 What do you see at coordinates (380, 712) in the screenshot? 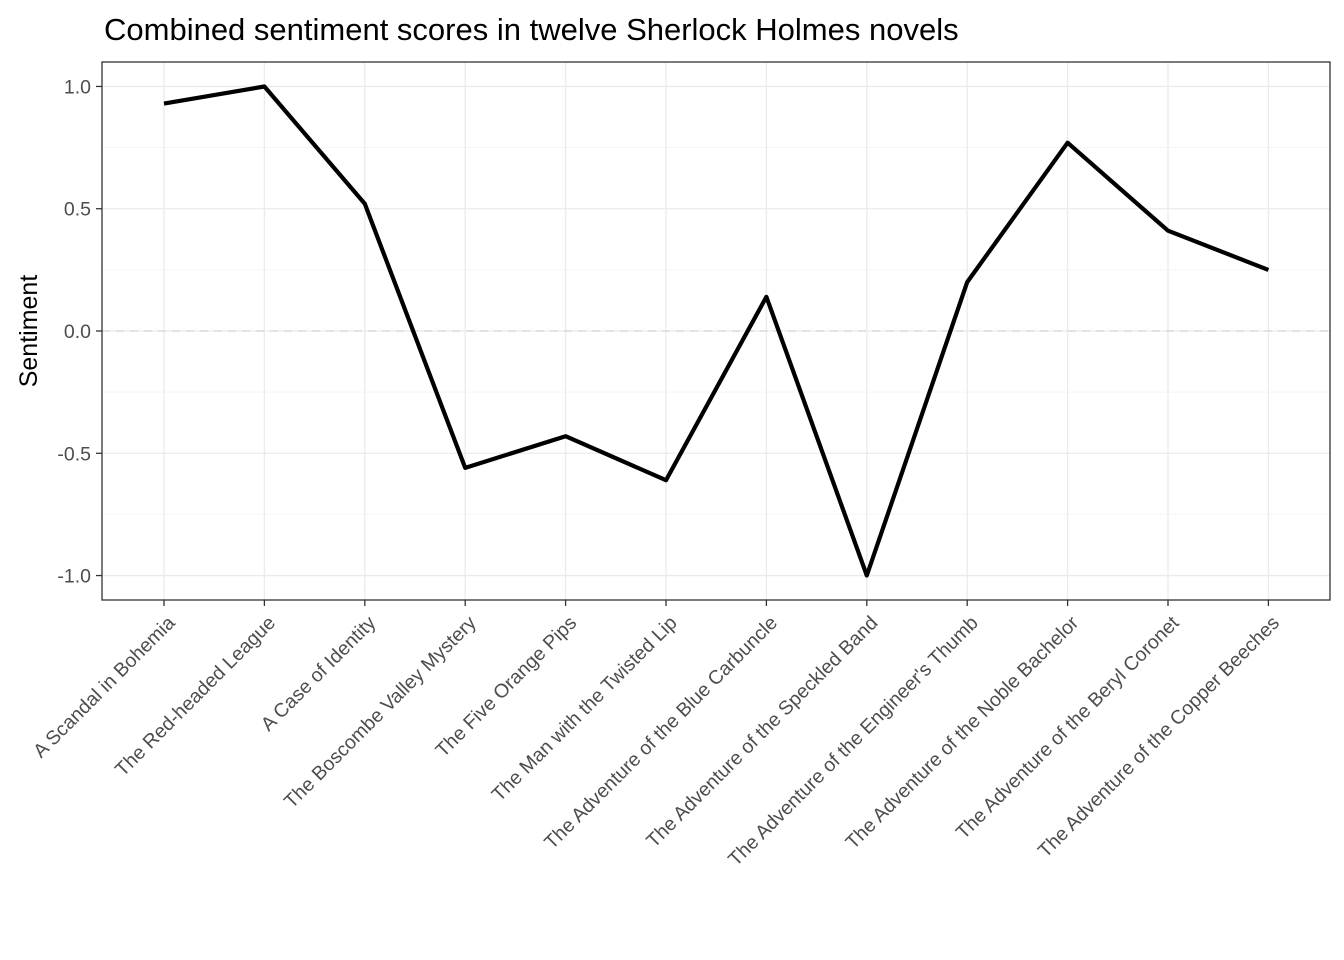
I see `x-tick-label: The Boscombe Valley Mystery` at bounding box center [380, 712].